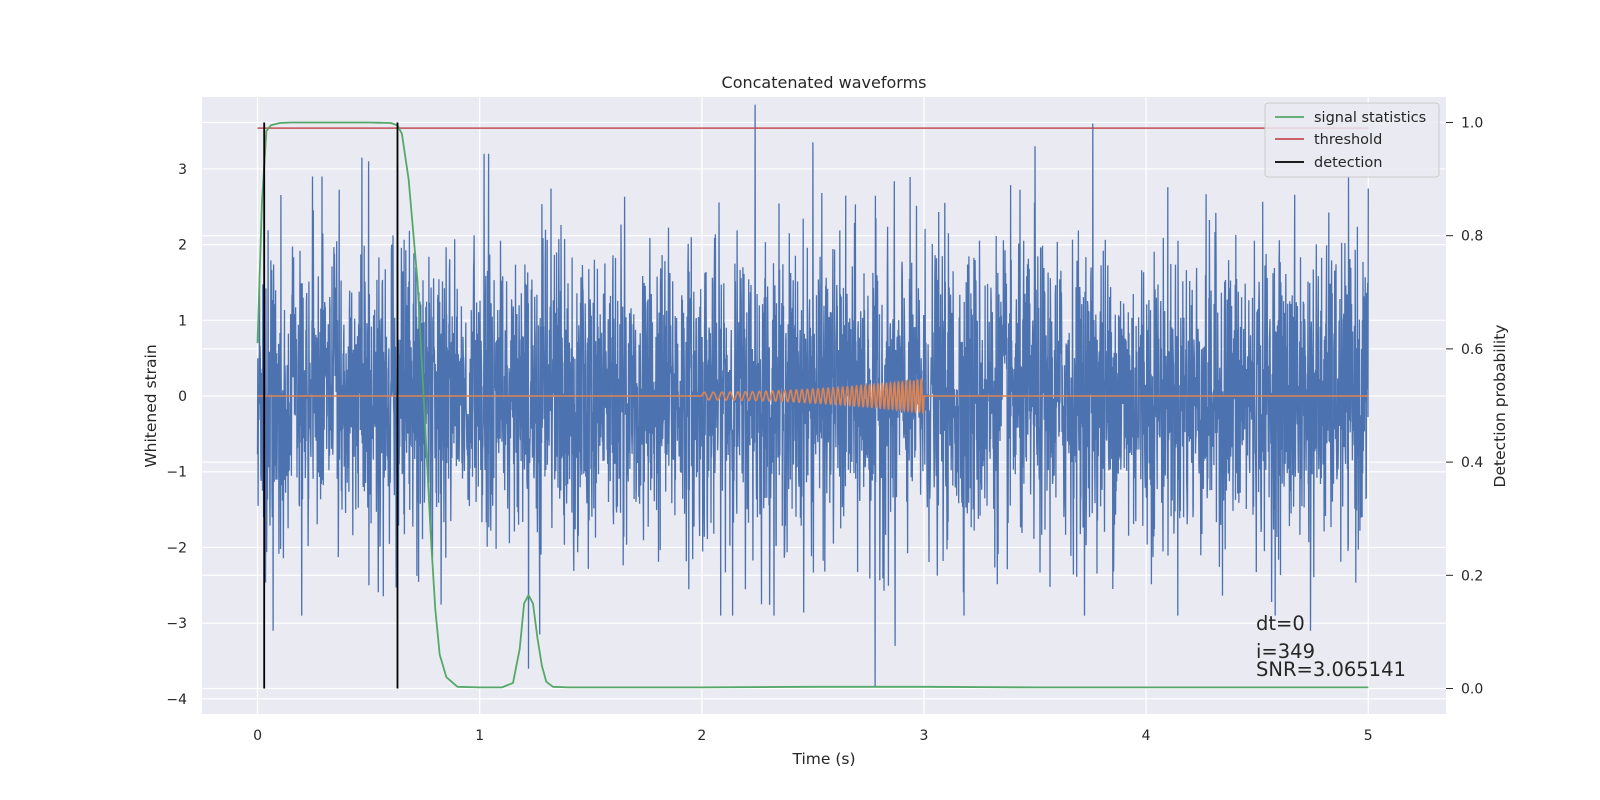  Describe the element at coordinates (479, 736) in the screenshot. I see `x-tick-label: 1` at that location.